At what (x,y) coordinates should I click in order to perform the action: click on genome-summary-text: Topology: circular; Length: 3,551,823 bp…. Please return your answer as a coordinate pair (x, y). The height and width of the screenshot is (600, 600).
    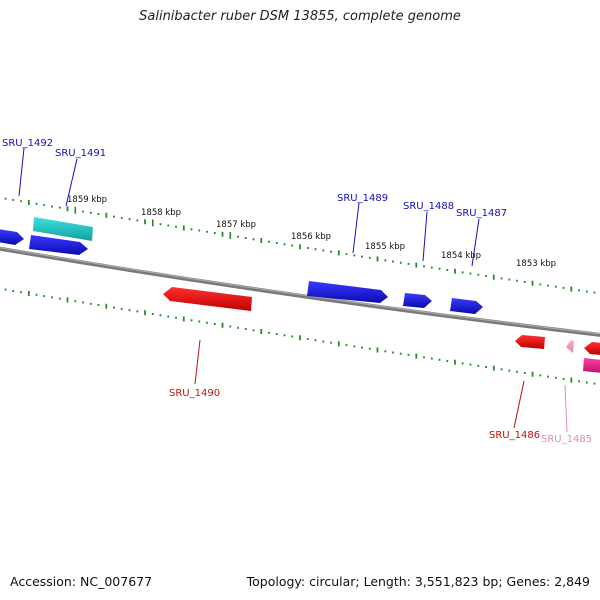
    Looking at the image, I should click on (418, 581).